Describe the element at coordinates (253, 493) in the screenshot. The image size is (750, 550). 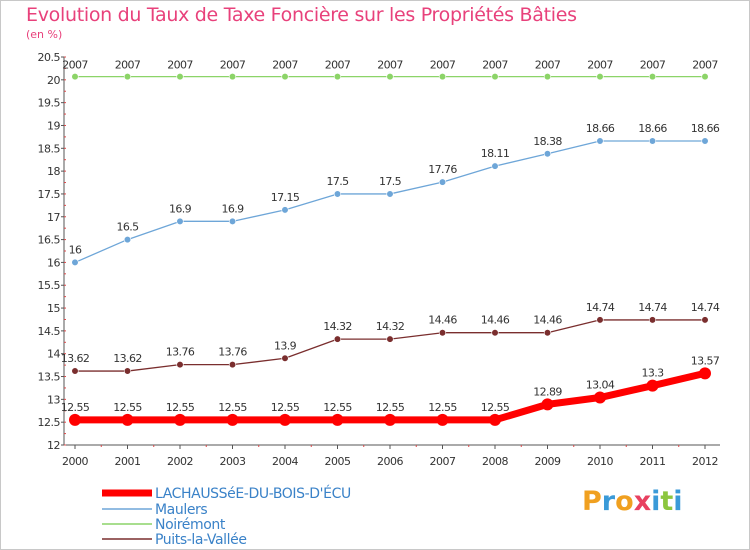
I see `legend-label: LACHAUSSéE-DU-BOIS-D'ÉCU` at that location.